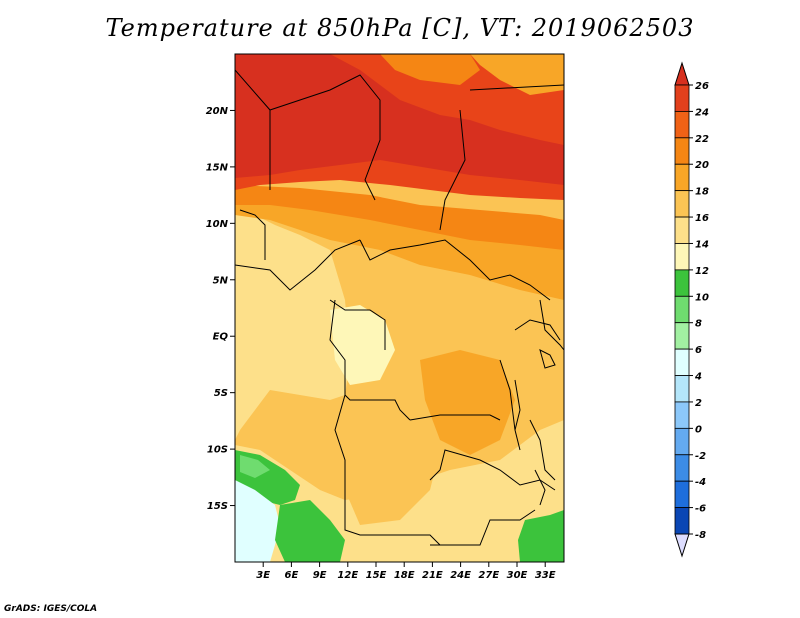 The image size is (800, 618). What do you see at coordinates (217, 111) in the screenshot?
I see `lat-tick-label: 20N` at bounding box center [217, 111].